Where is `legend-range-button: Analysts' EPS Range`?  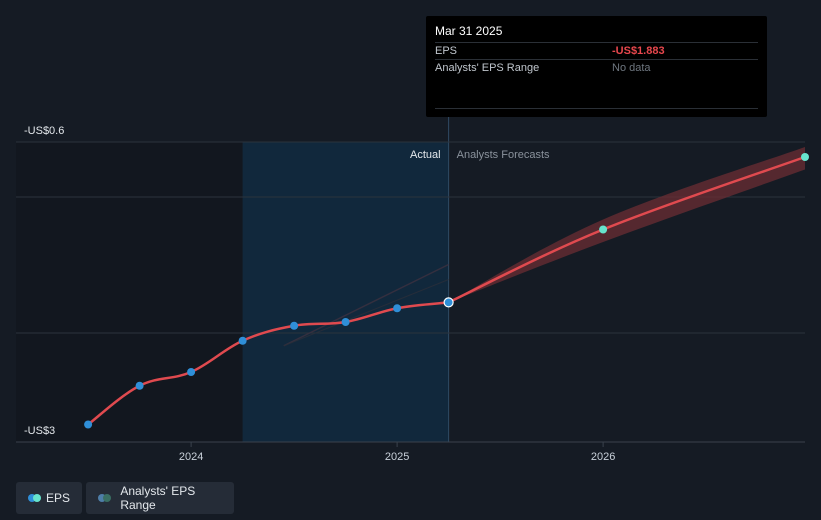 legend-range-button: Analysts' EPS Range is located at coordinates (160, 498).